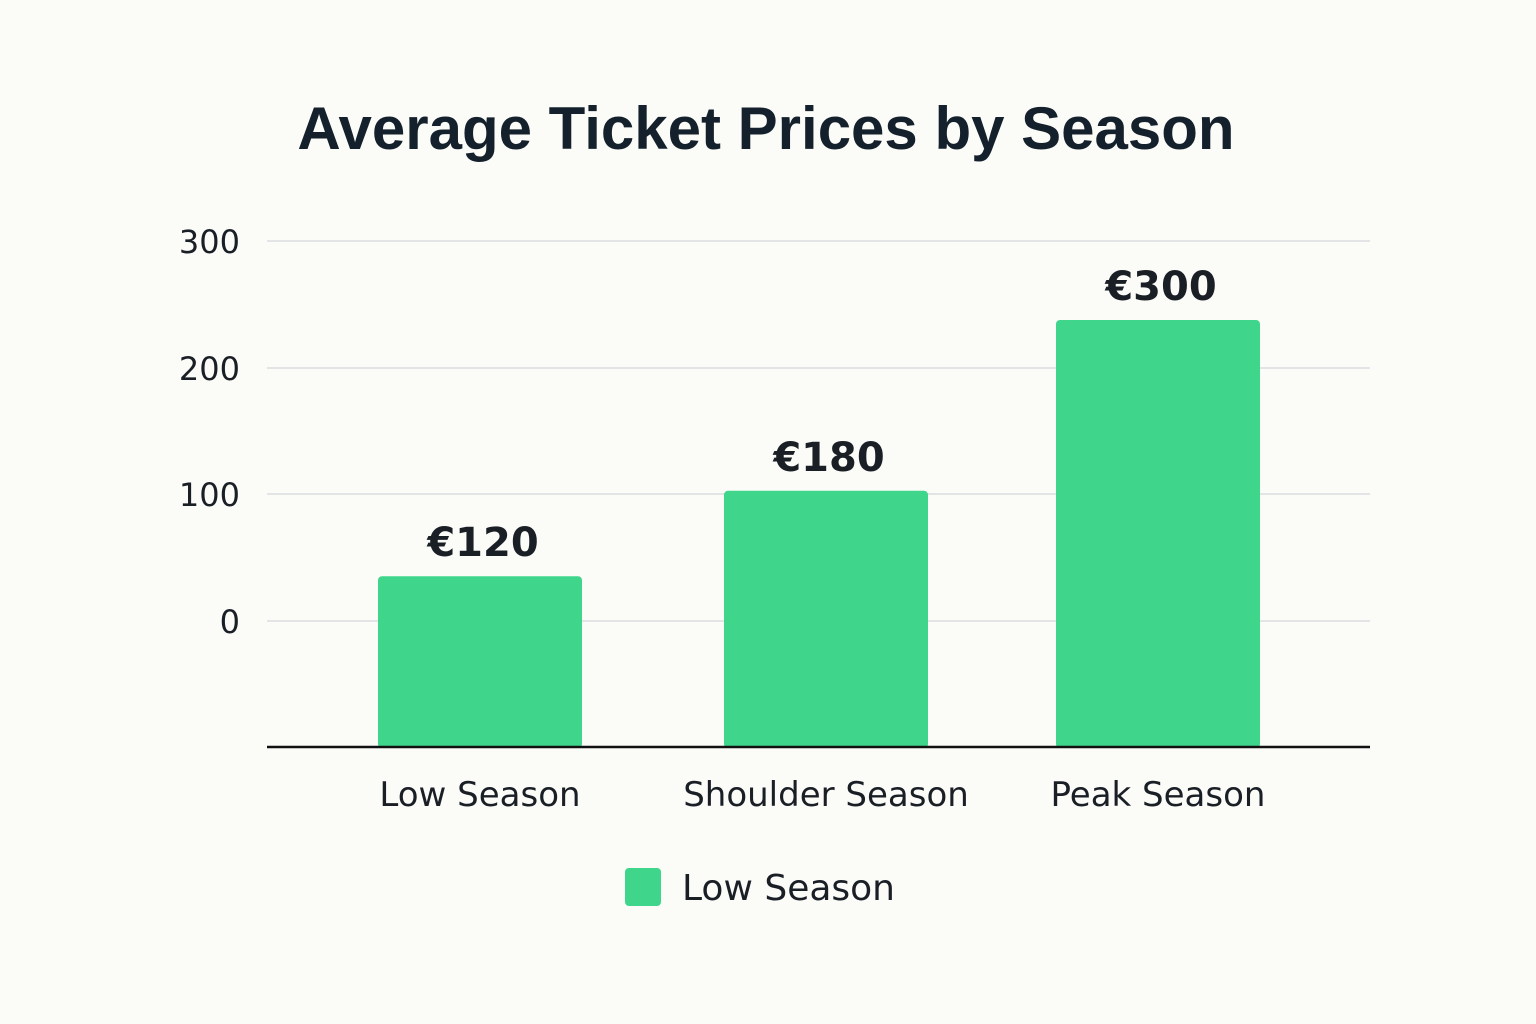 Image resolution: width=1536 pixels, height=1024 pixels. What do you see at coordinates (826, 795) in the screenshot?
I see `x-tick-label: Shoulder Season` at bounding box center [826, 795].